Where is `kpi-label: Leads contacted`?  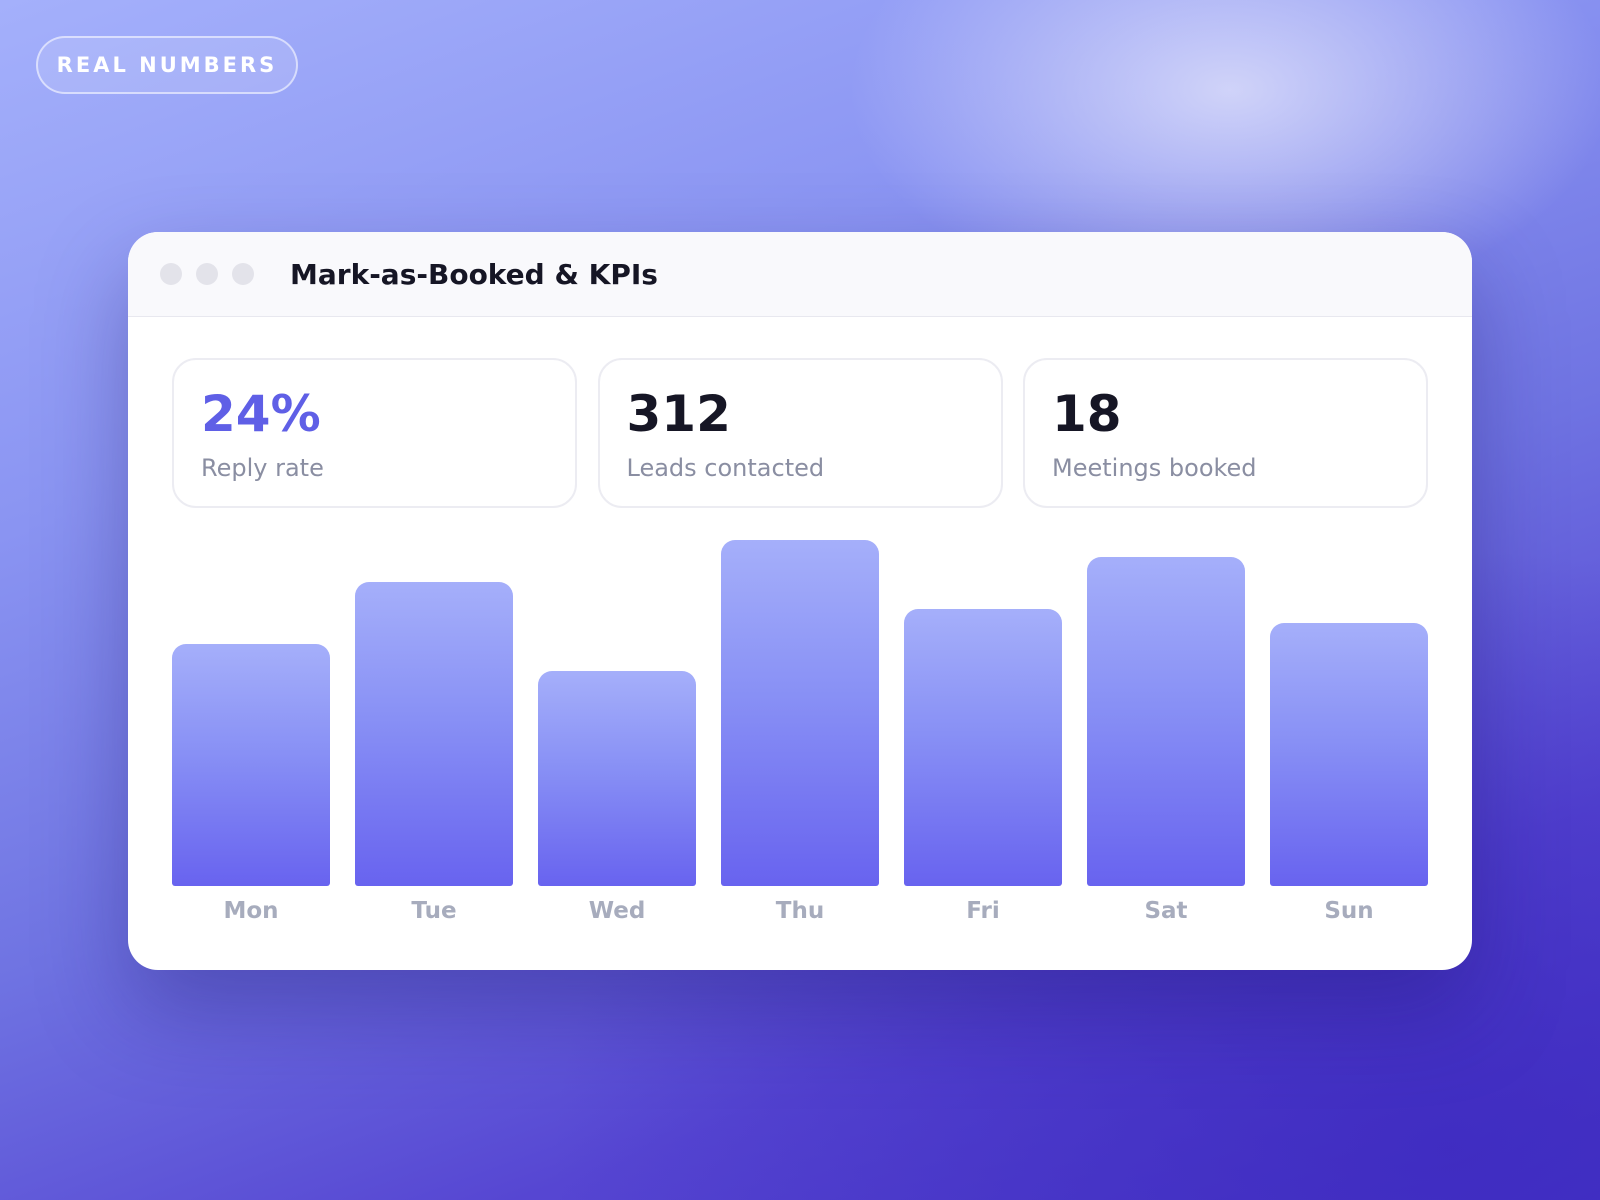
kpi-label: Leads contacted is located at coordinates (725, 468).